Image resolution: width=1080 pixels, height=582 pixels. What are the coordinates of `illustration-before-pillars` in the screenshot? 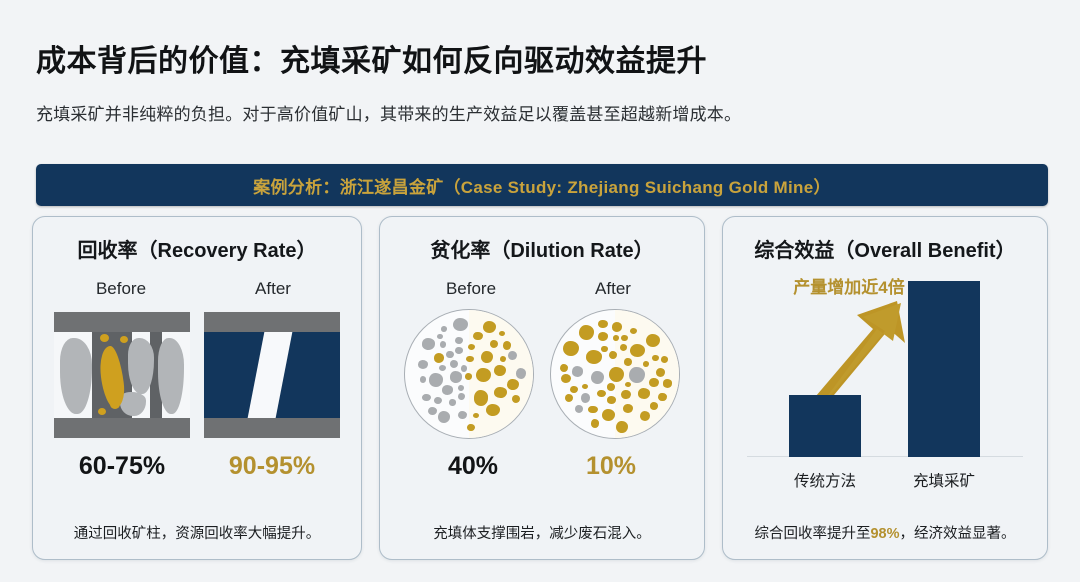 It's located at (122, 375).